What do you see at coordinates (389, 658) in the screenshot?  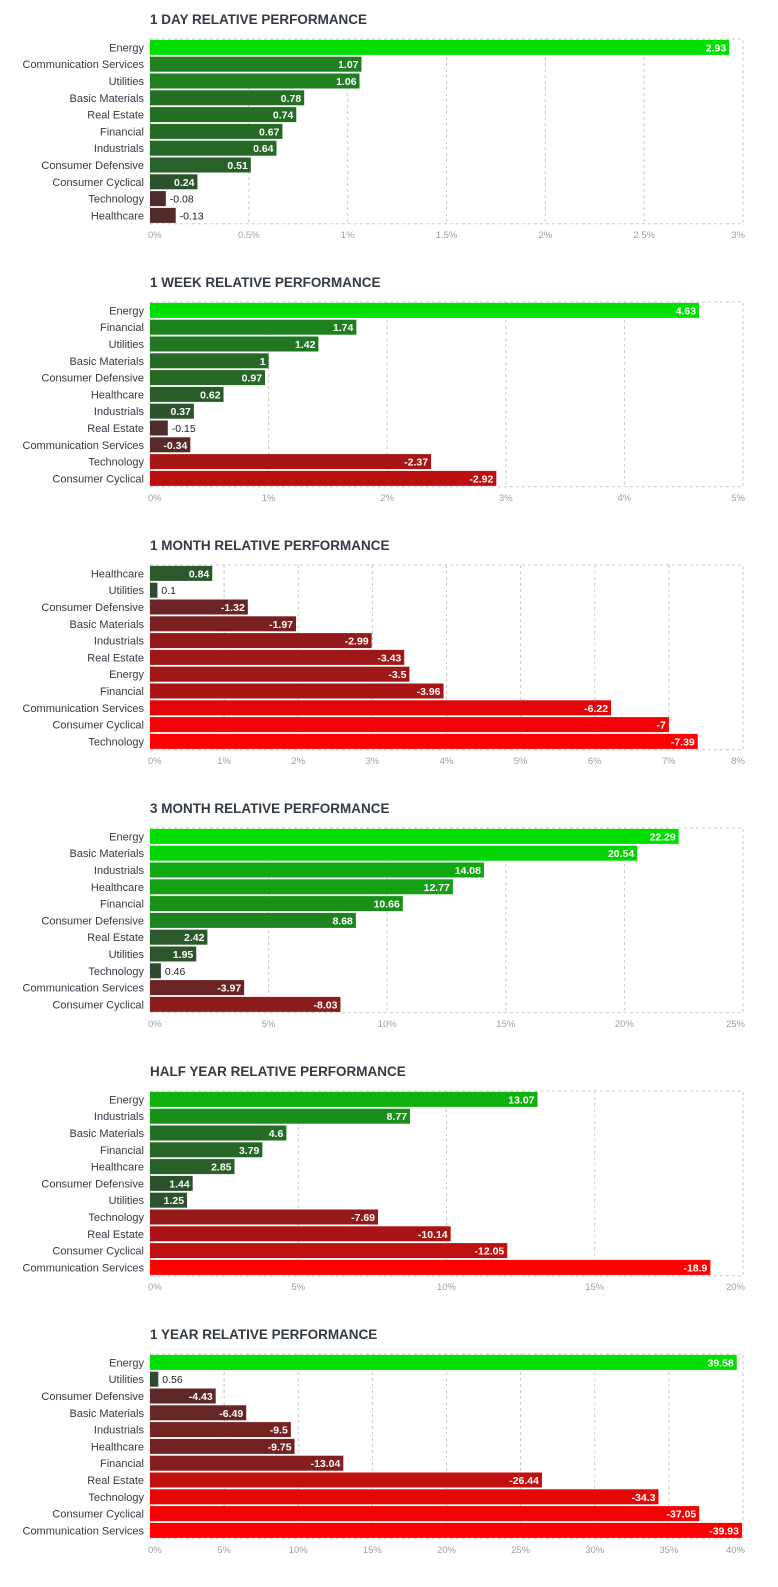 I see `bar-value-label: -3.43` at bounding box center [389, 658].